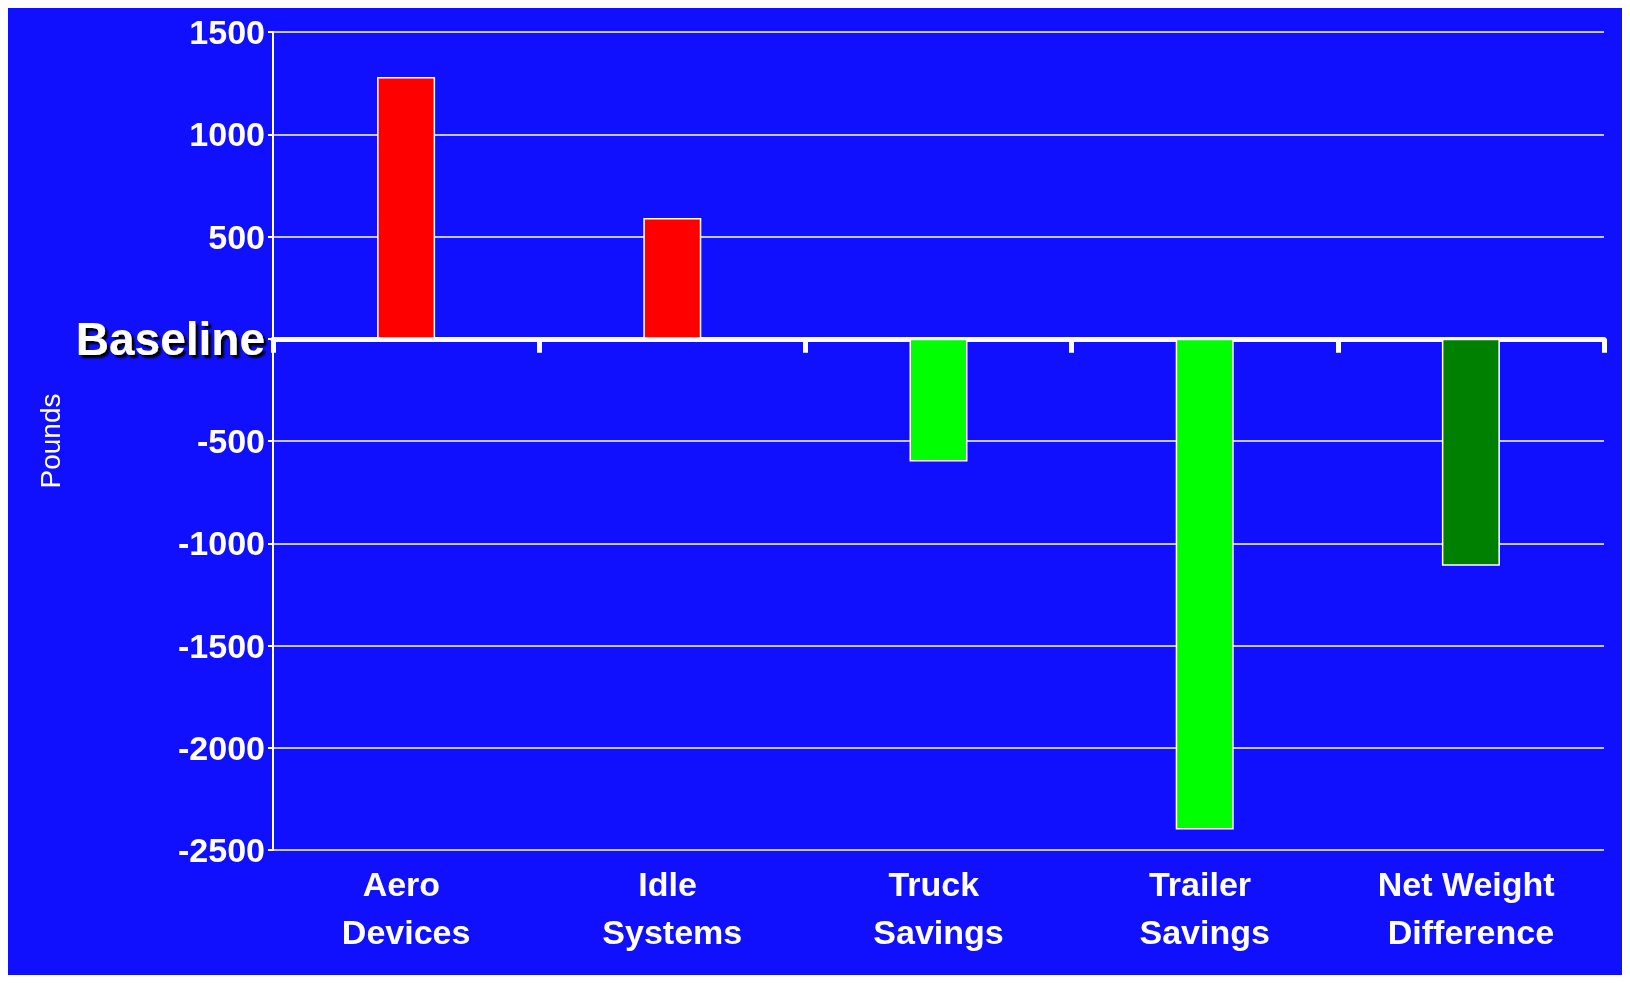  Describe the element at coordinates (230, 441) in the screenshot. I see `y-tick-label: -500` at that location.